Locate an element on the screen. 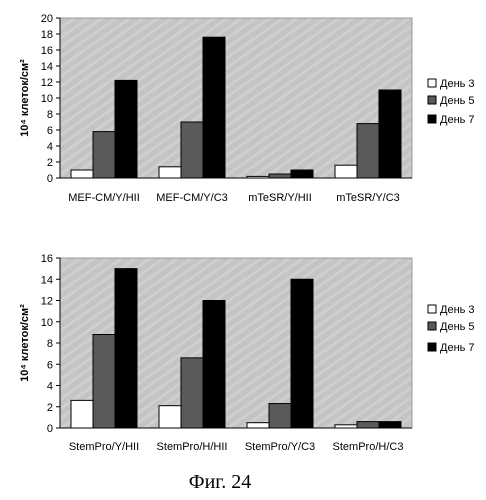 The height and width of the screenshot is (500, 486). y-tick-label: 20 is located at coordinates (47, 19).